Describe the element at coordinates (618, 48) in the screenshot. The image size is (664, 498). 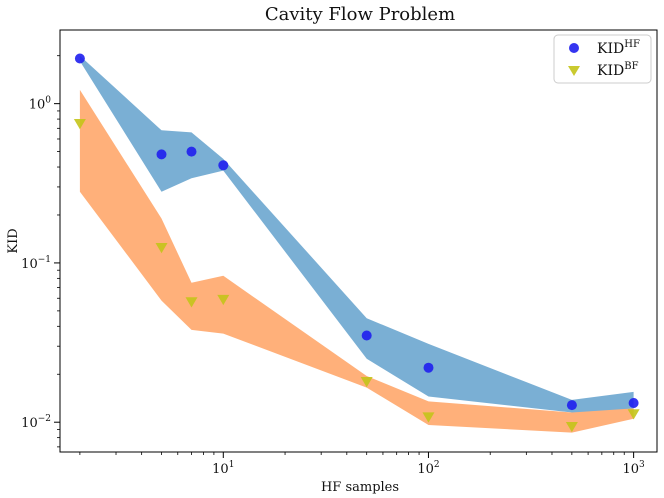
I see `legend-label-hf: KIDHF` at that location.